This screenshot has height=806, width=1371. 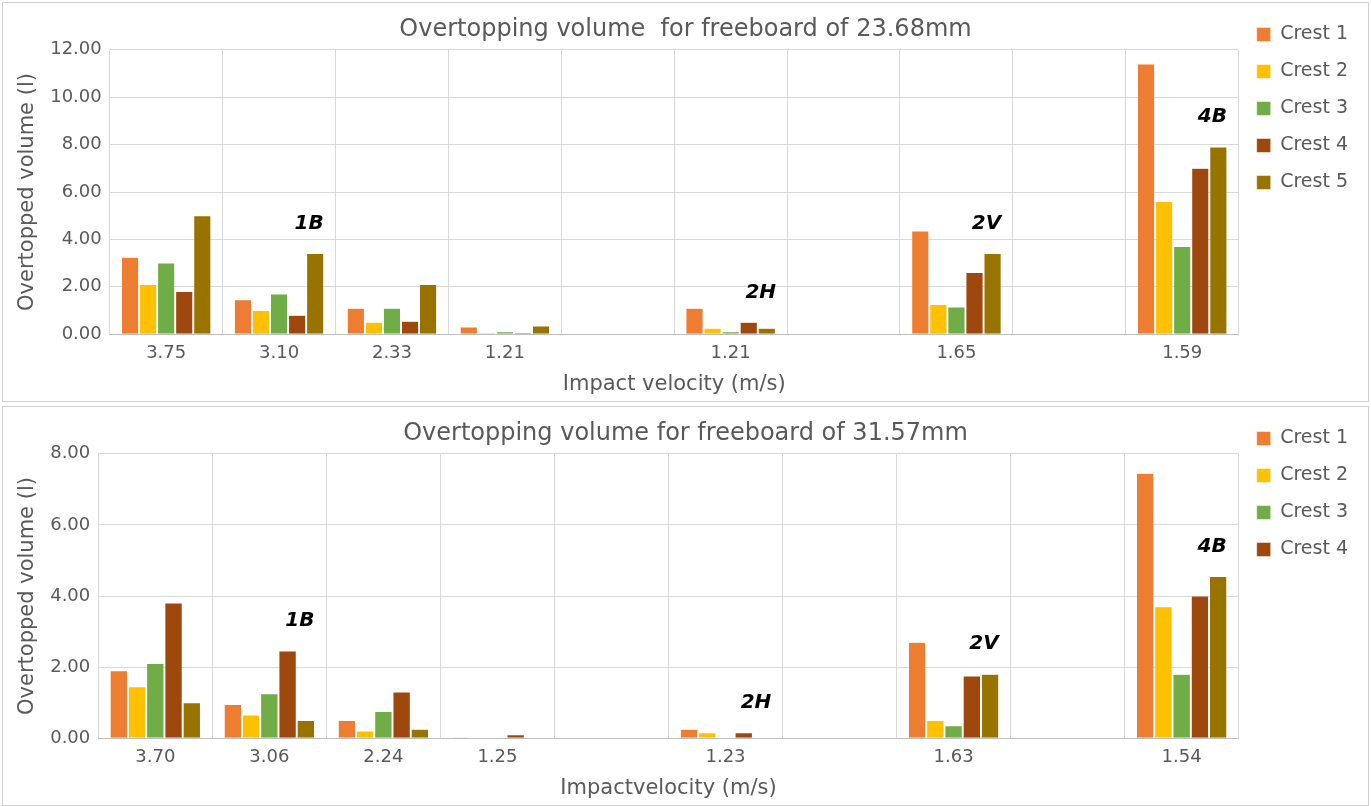 I want to click on x-axis-title: Impactvelocity (m/s), so click(x=668, y=786).